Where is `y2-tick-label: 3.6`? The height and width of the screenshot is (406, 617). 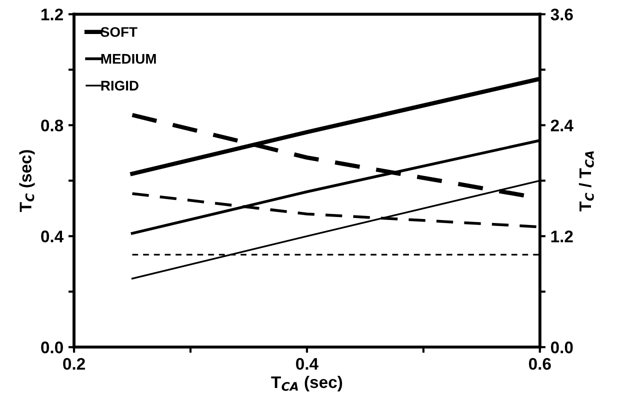
y2-tick-label: 3.6 is located at coordinates (561, 14).